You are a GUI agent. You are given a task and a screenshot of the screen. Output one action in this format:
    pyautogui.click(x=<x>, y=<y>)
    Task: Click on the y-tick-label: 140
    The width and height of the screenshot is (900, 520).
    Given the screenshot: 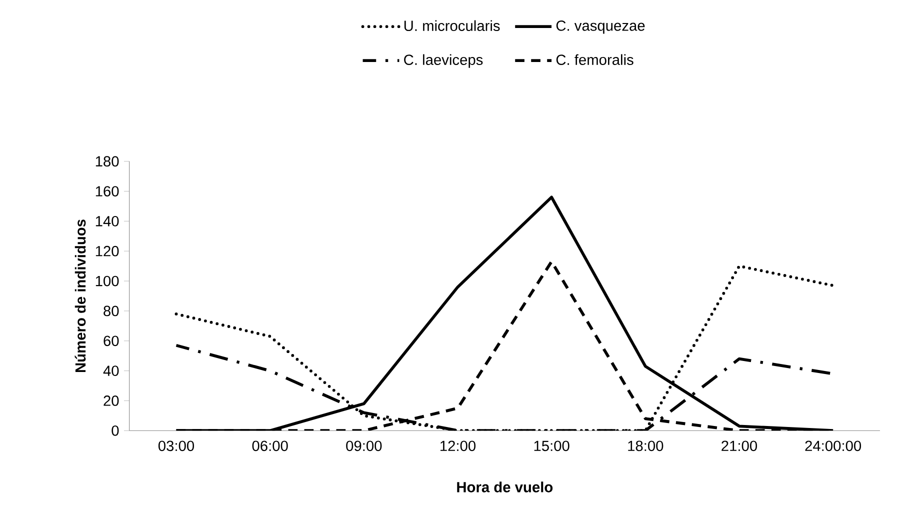 What is the action you would take?
    pyautogui.click(x=107, y=221)
    